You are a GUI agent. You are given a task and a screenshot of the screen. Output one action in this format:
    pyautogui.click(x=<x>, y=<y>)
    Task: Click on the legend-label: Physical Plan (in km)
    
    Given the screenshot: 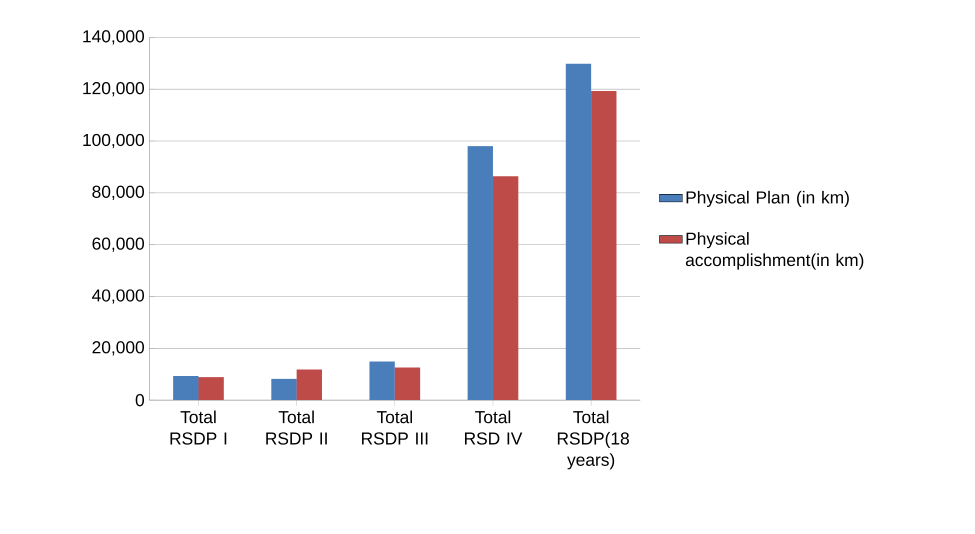 What is the action you would take?
    pyautogui.click(x=767, y=199)
    